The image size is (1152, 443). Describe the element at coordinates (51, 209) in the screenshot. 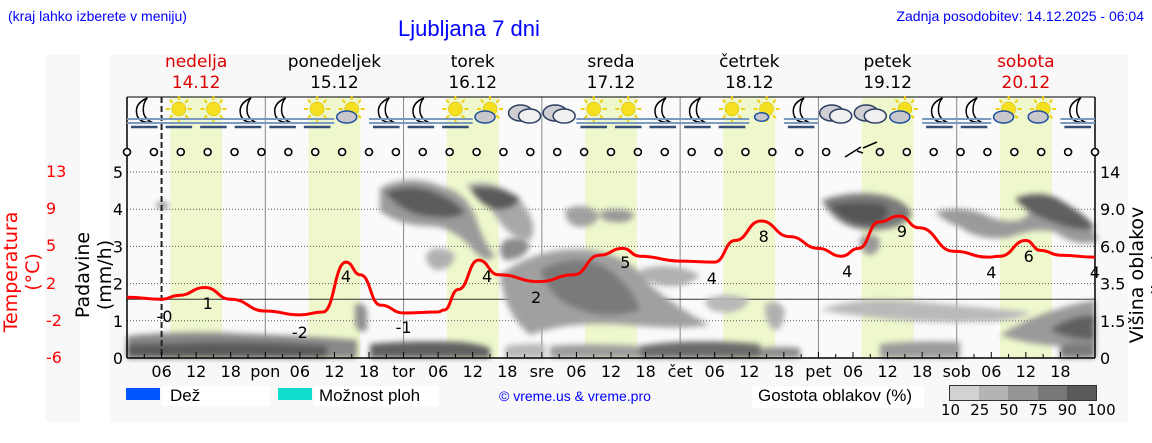

I see `temp-tick: 9` at that location.